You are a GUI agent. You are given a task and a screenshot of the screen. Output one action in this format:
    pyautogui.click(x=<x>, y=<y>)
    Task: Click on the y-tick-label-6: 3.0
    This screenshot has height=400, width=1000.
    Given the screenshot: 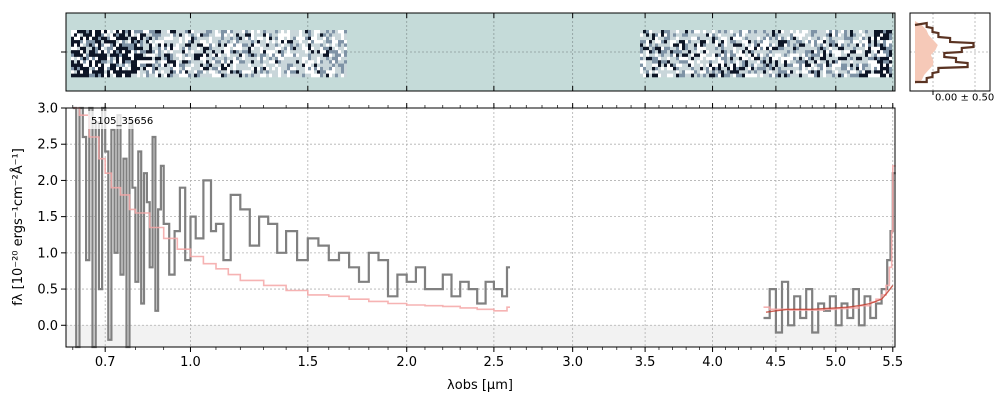 What is the action you would take?
    pyautogui.click(x=47, y=109)
    